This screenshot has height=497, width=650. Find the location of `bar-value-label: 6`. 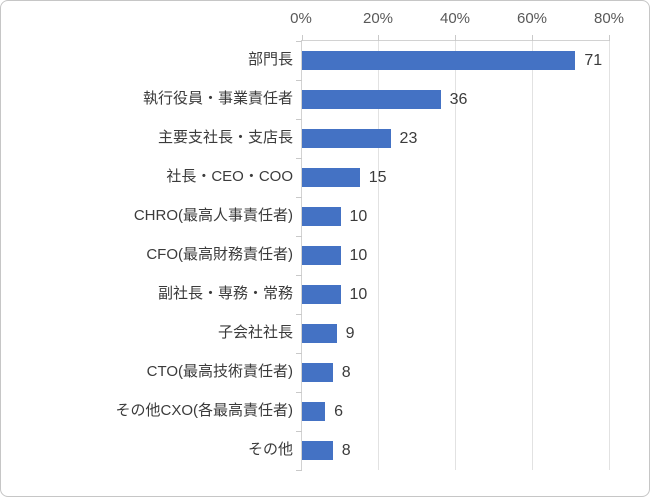

bar-value-label: 6 is located at coordinates (338, 411).